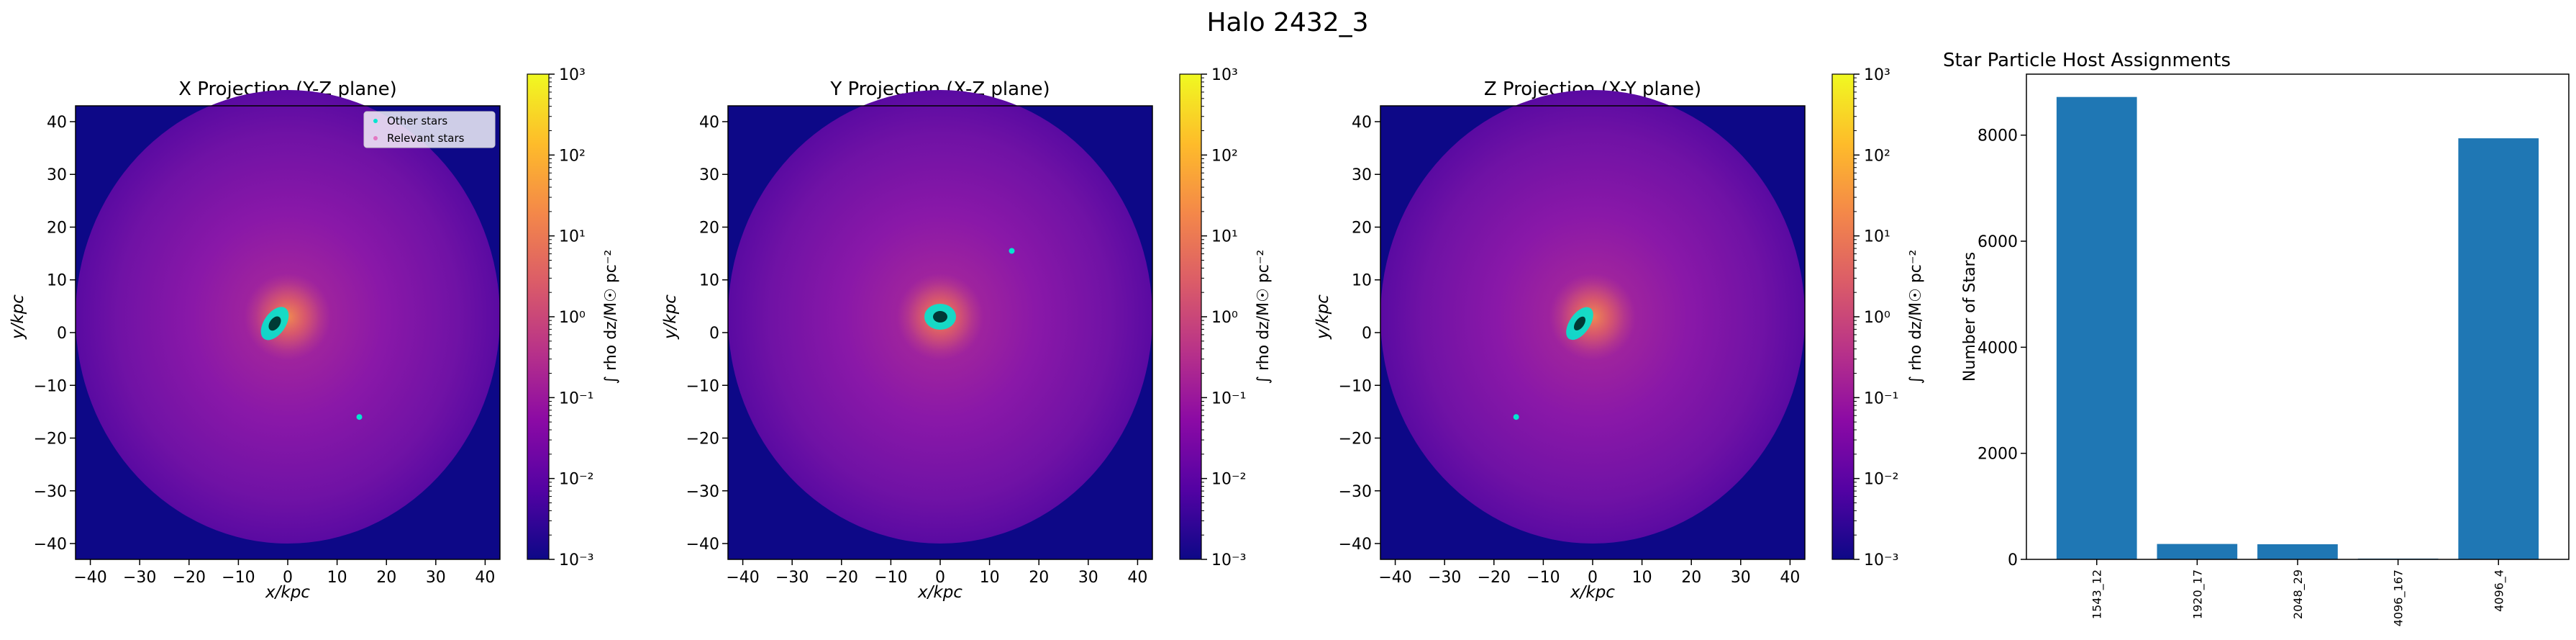 The width and height of the screenshot is (2576, 640). What do you see at coordinates (2013, 560) in the screenshot?
I see `bar-y-tick-label: 0` at bounding box center [2013, 560].